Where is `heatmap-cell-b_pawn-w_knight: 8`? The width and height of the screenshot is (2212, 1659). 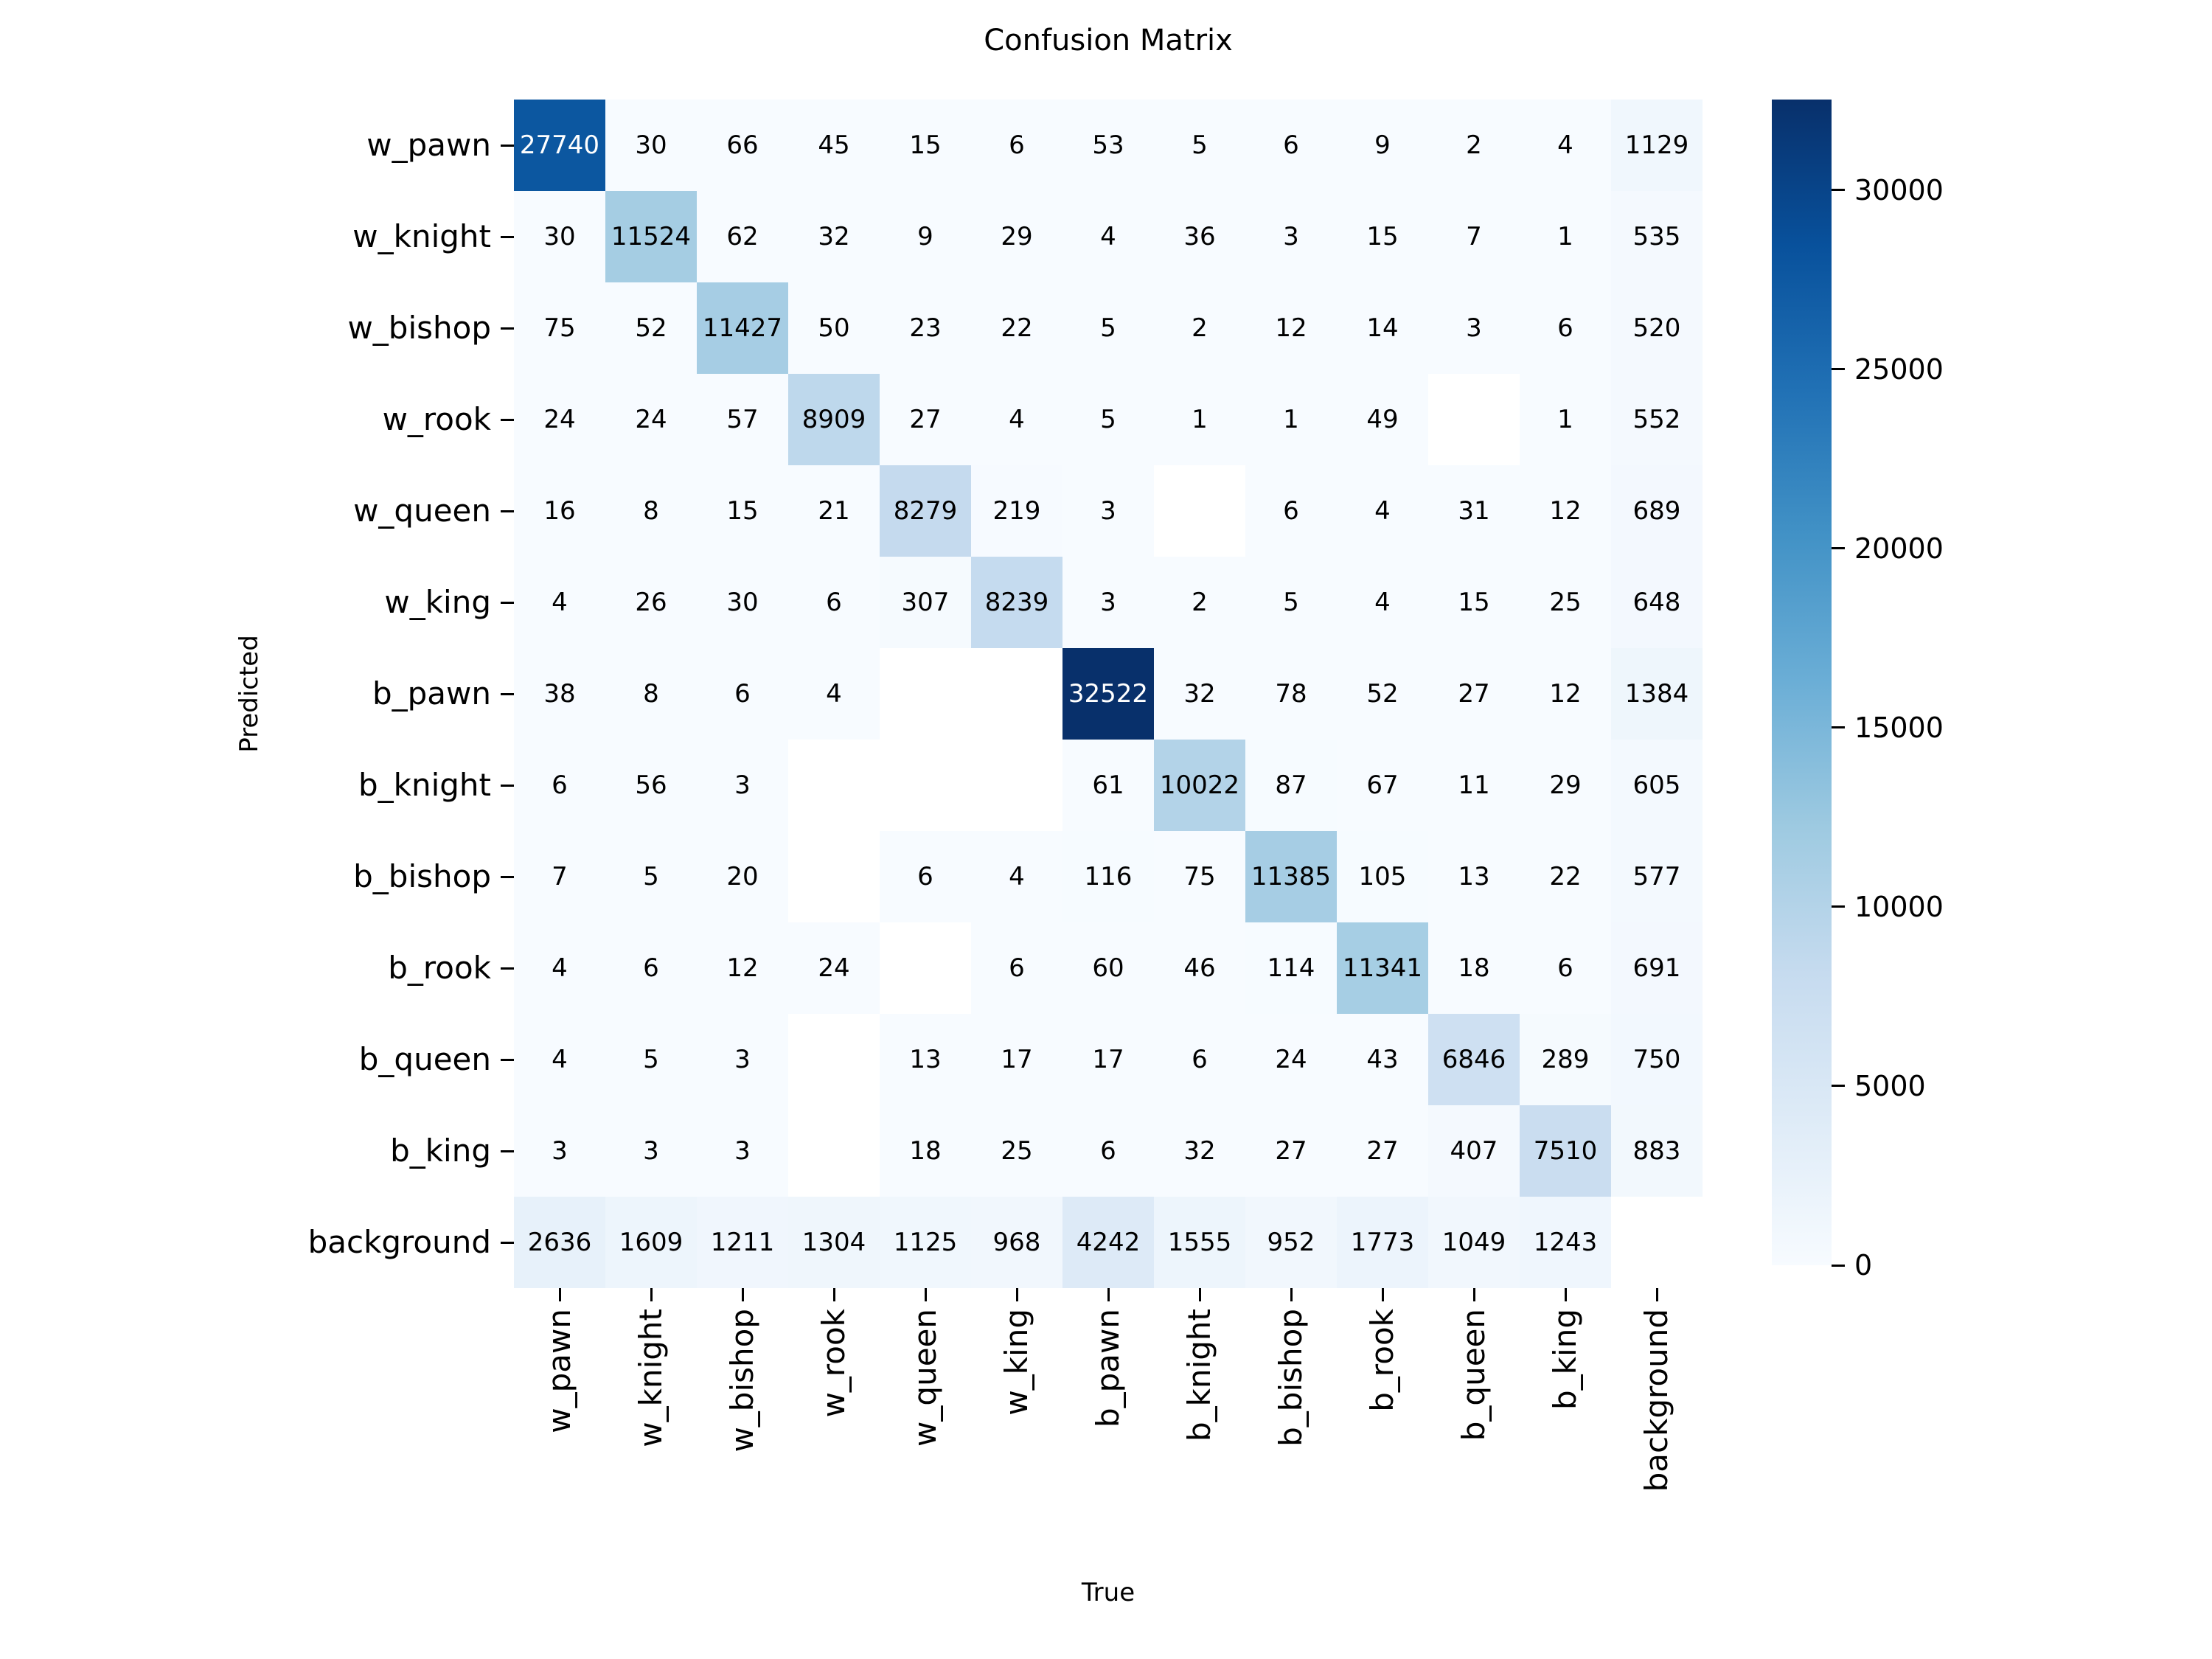
heatmap-cell-b_pawn-w_knight: 8 is located at coordinates (651, 694).